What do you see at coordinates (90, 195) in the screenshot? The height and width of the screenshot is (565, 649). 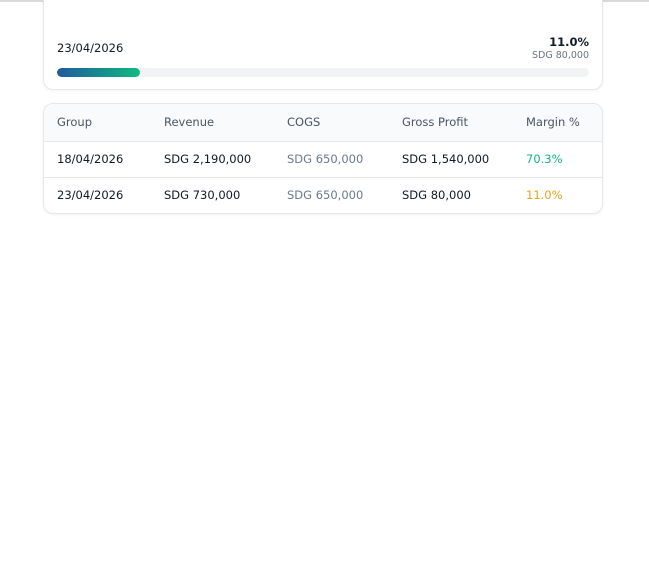 I see `cell: 23/04/2026` at bounding box center [90, 195].